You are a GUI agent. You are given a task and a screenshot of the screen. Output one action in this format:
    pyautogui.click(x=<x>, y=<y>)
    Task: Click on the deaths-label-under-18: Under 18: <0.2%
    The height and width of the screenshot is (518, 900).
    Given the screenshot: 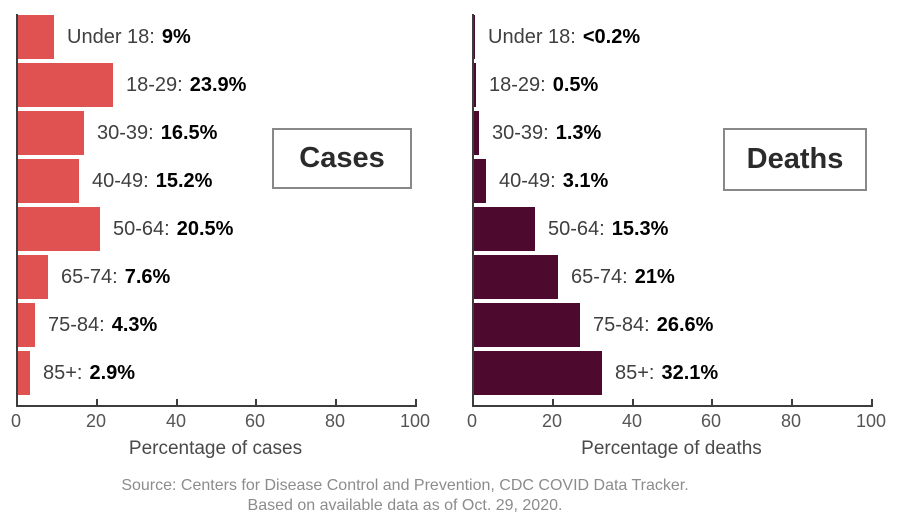 What is the action you would take?
    pyautogui.click(x=564, y=37)
    